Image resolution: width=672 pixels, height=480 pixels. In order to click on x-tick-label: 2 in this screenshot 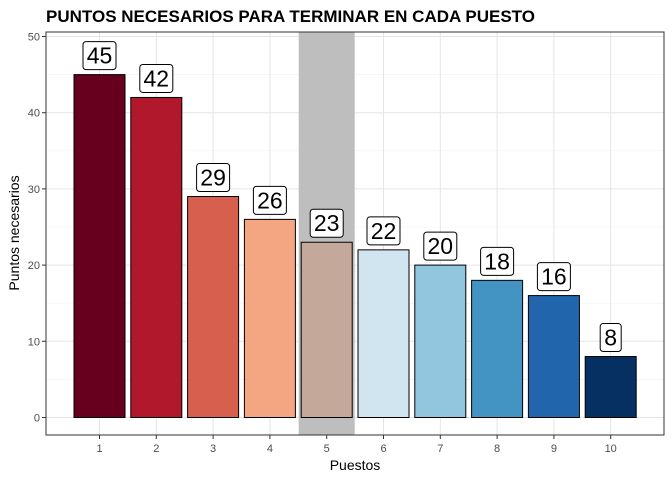, I will do `click(156, 449)`.